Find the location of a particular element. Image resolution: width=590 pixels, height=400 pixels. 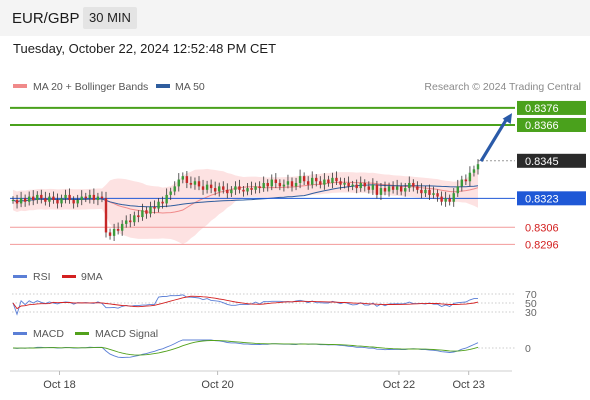

chart-header: EUR/GBP 30 MIN is located at coordinates (295, 18).